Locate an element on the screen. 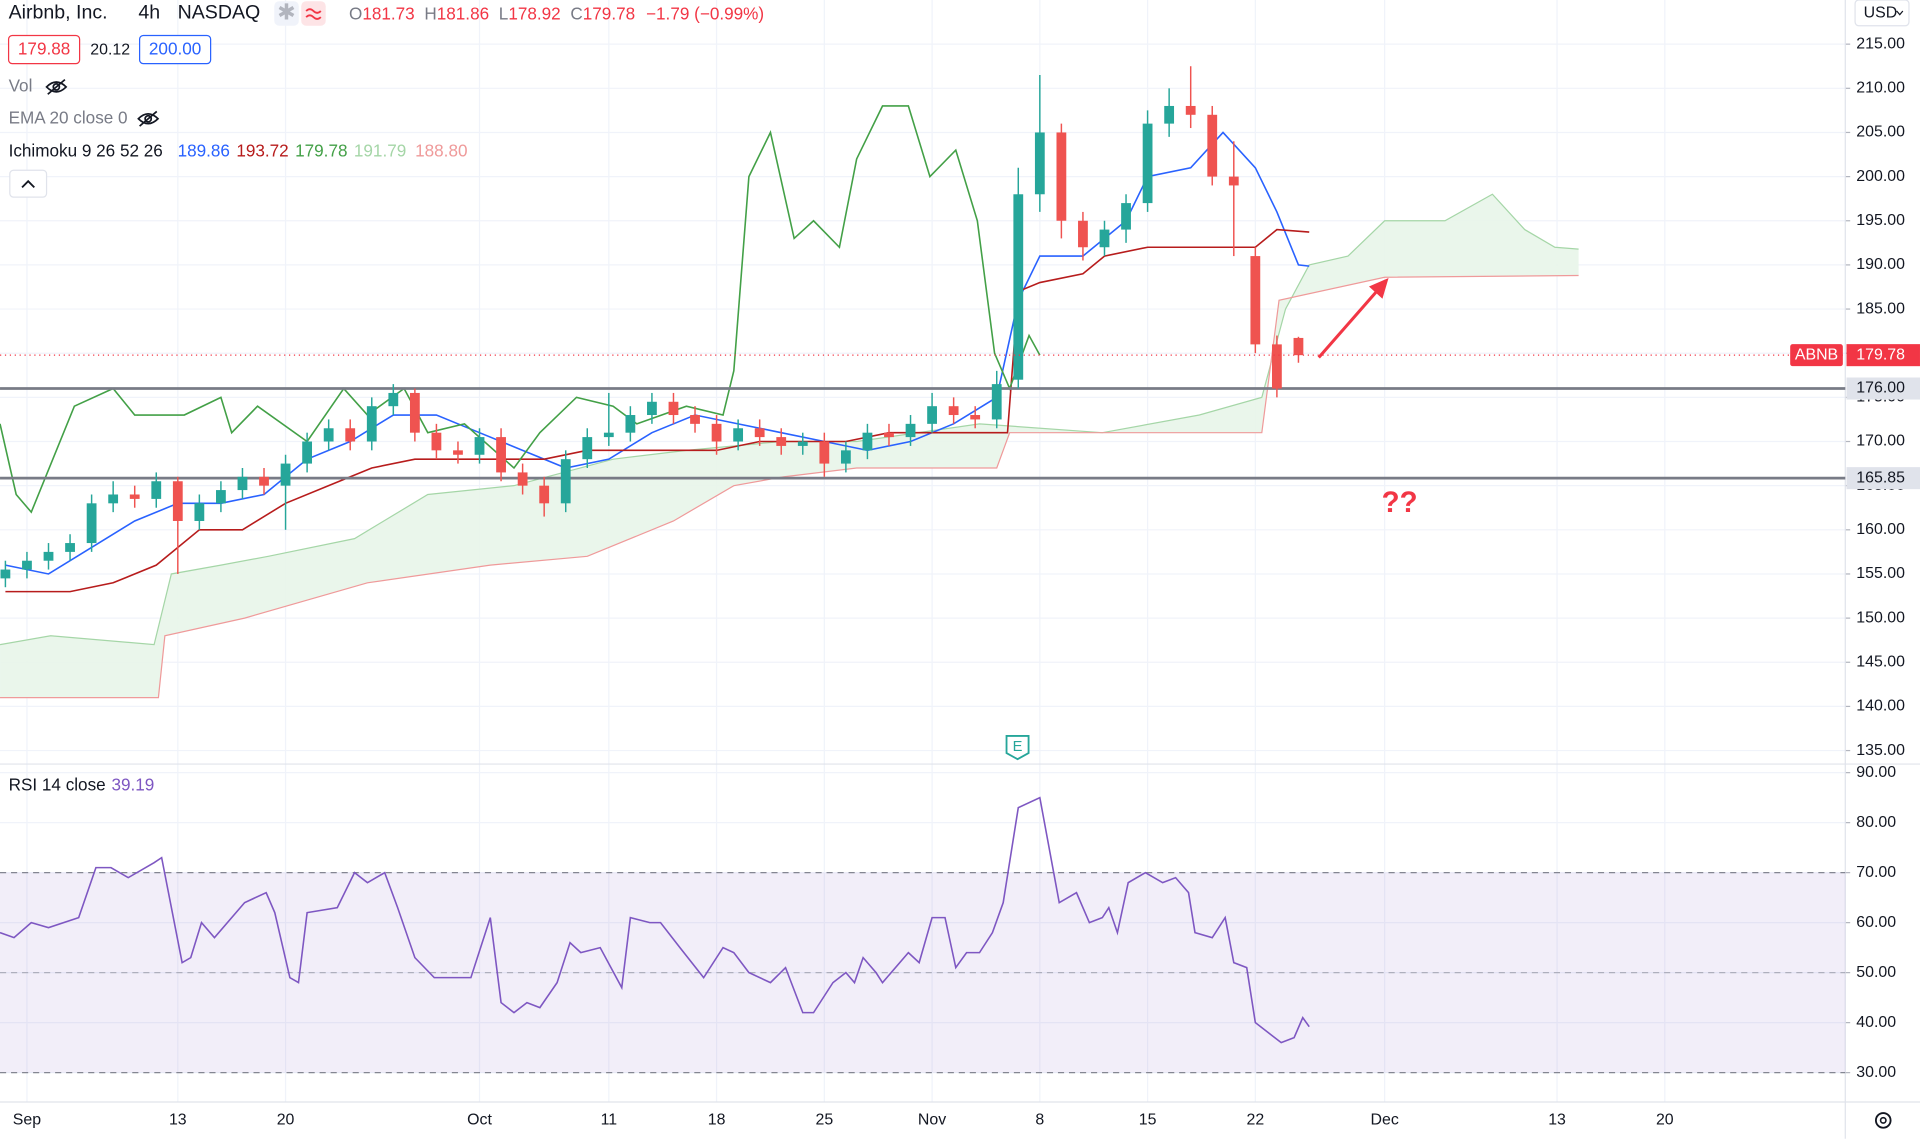 The width and height of the screenshot is (1920, 1139). y-tick-label: 170.00 is located at coordinates (1880, 441).